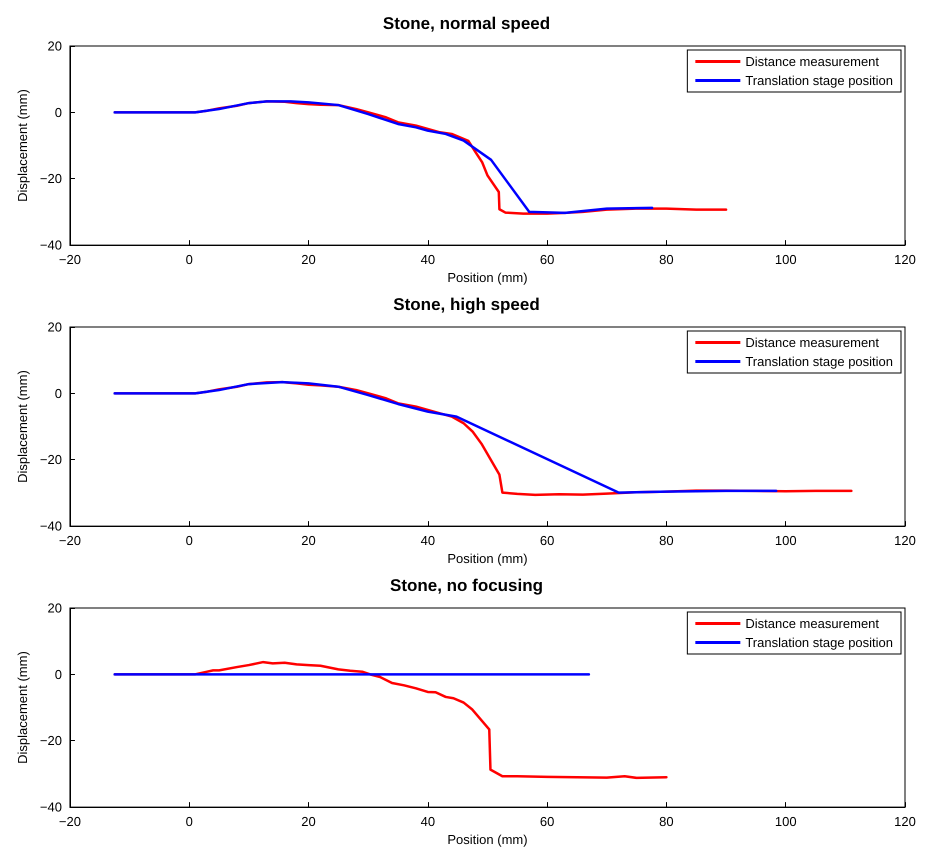 The width and height of the screenshot is (933, 861). Describe the element at coordinates (466, 23) in the screenshot. I see `chart-title: Stone, normal speed` at that location.